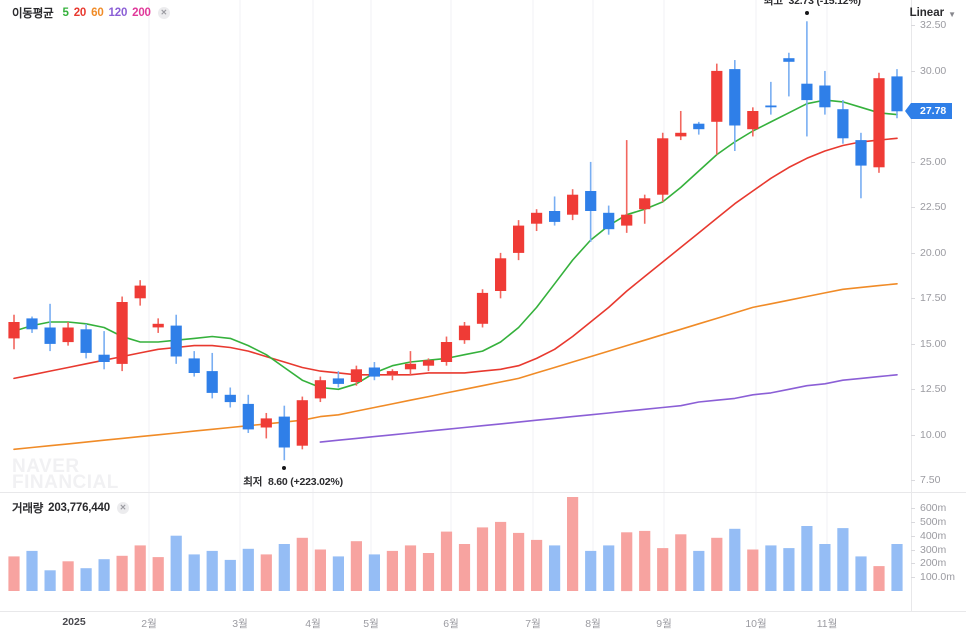  I want to click on price-axis-label: 25.00, so click(933, 161).